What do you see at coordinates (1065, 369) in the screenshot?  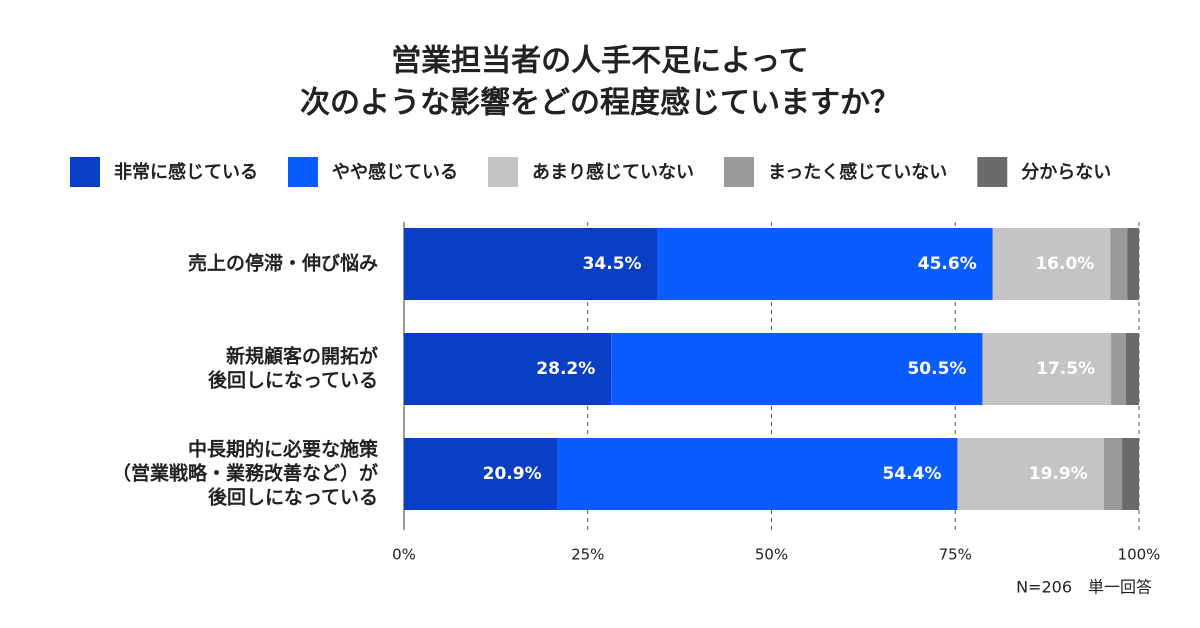 I see `value-label: 17.5%` at bounding box center [1065, 369].